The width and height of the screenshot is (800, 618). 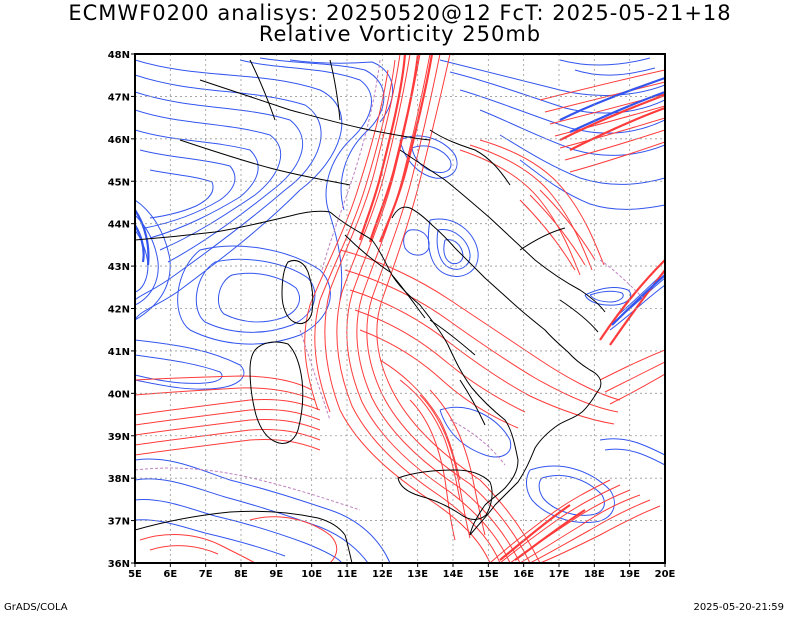 What do you see at coordinates (119, 97) in the screenshot?
I see `lat-tick-label: 47N` at bounding box center [119, 97].